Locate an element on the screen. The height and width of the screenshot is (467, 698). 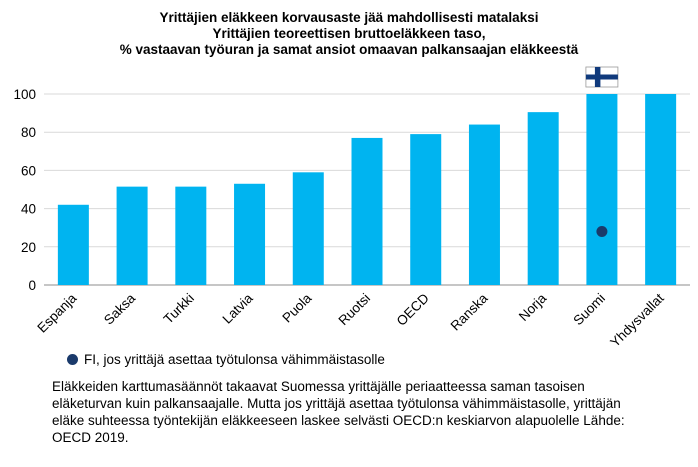
bar-yhdysvallat is located at coordinates (661, 189).